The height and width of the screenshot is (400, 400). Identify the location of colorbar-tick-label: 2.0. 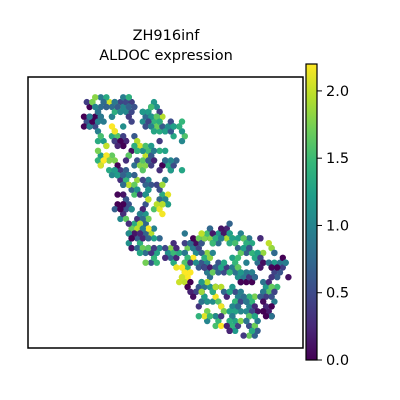
(337, 92).